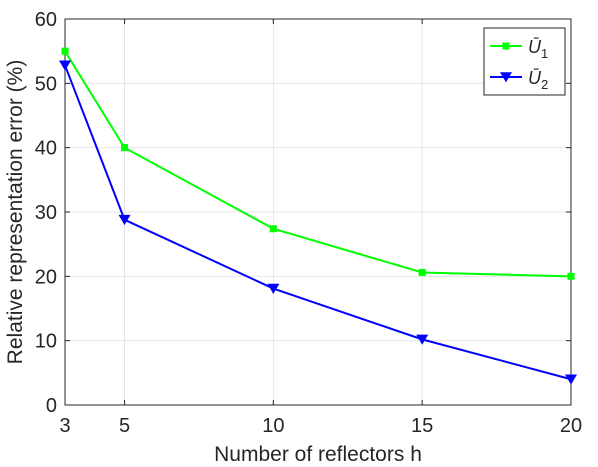 The height and width of the screenshot is (467, 598). I want to click on y-tick-label: 0, so click(51, 406).